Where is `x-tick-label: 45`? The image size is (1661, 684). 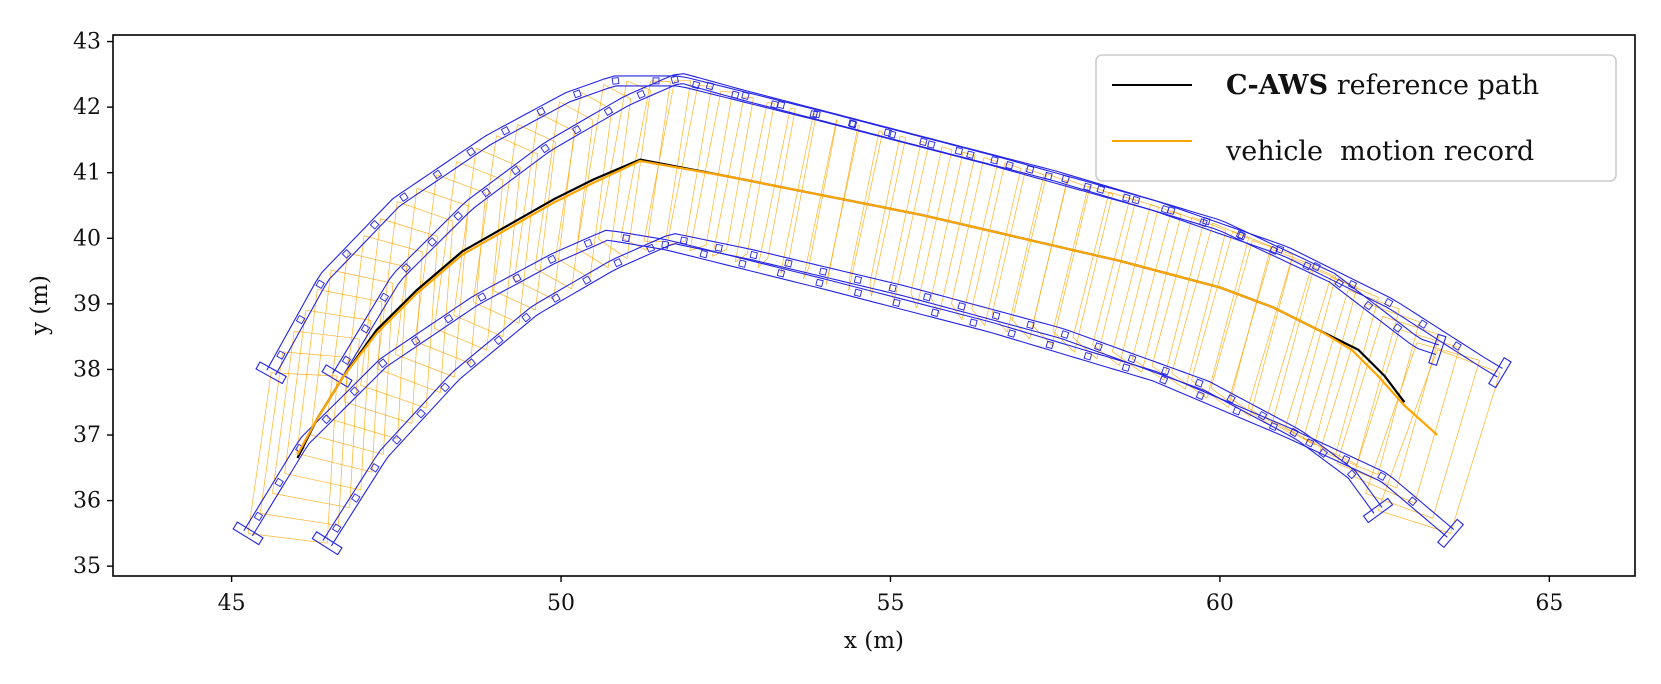 x-tick-label: 45 is located at coordinates (232, 603).